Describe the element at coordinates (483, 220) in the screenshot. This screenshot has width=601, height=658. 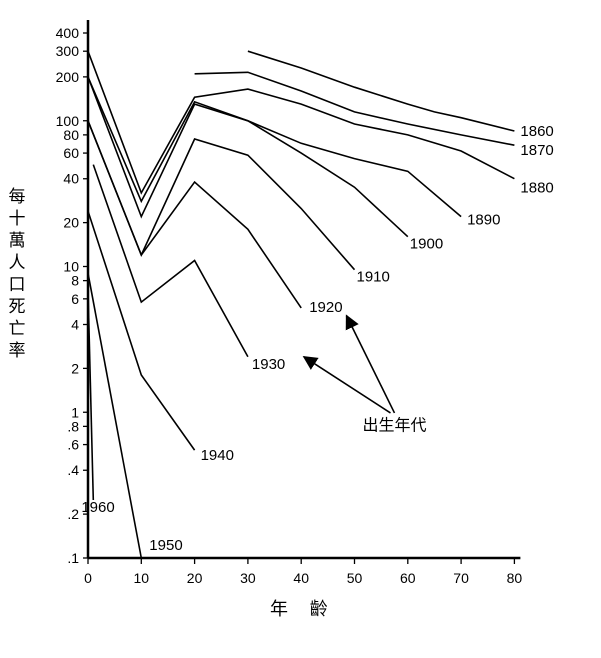
I see `series-label-1890: 1890` at that location.